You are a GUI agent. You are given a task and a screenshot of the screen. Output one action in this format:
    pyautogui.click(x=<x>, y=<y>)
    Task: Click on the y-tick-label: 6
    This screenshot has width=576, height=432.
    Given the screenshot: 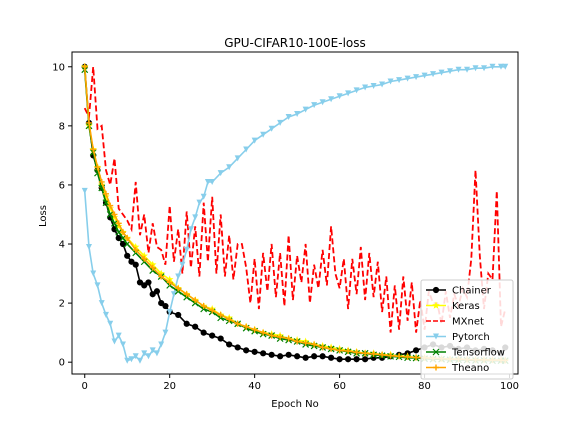 What is the action you would take?
    pyautogui.click(x=62, y=185)
    